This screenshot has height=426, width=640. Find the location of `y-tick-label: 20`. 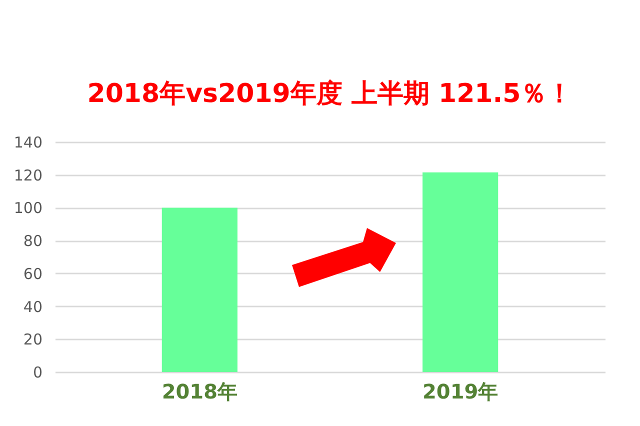

y-tick-label: 20 is located at coordinates (32, 339).